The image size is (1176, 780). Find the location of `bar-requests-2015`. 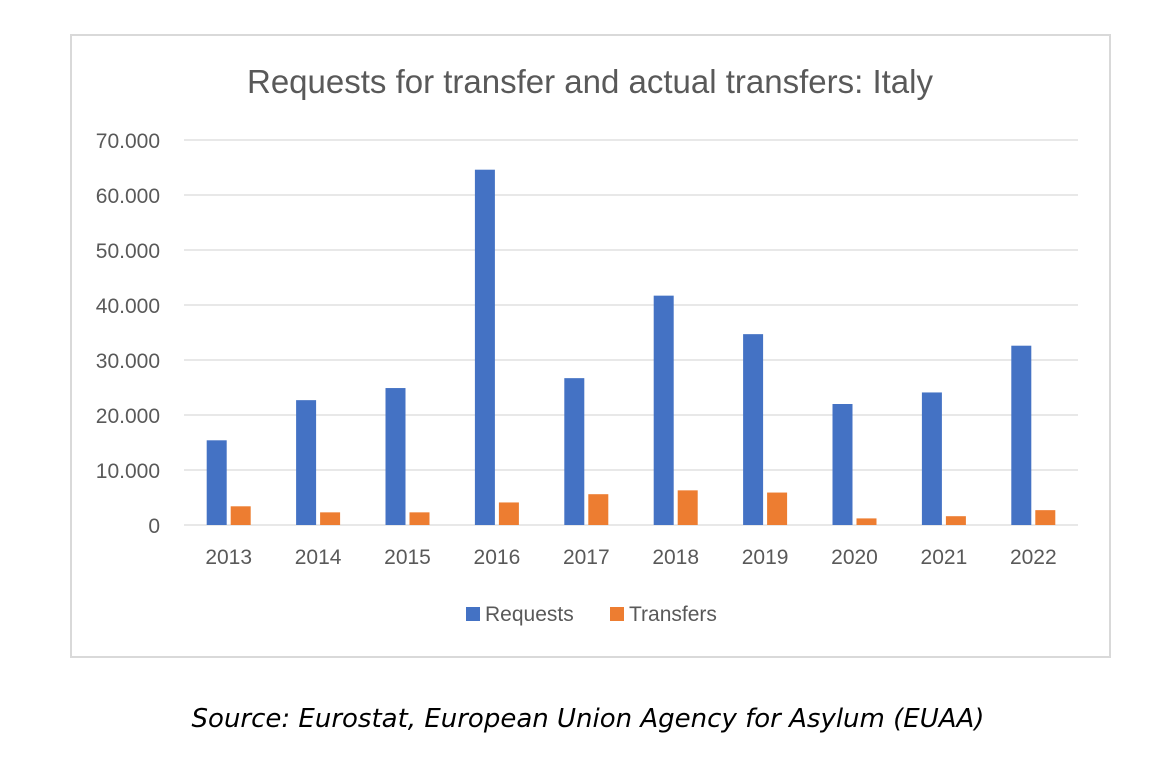

bar-requests-2015 is located at coordinates (395, 456).